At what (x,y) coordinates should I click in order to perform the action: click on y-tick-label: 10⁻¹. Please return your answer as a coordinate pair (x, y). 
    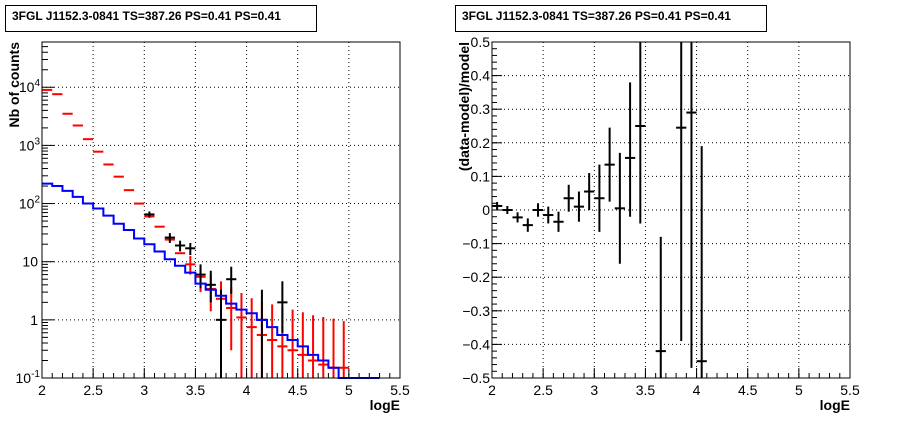
    Looking at the image, I should click on (28, 377).